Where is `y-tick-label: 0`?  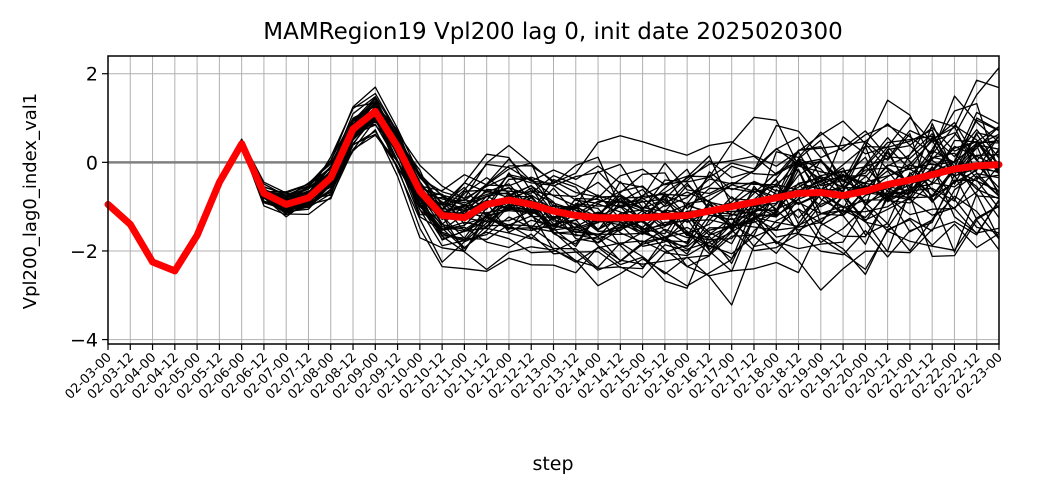
y-tick-label: 0 is located at coordinates (92, 163).